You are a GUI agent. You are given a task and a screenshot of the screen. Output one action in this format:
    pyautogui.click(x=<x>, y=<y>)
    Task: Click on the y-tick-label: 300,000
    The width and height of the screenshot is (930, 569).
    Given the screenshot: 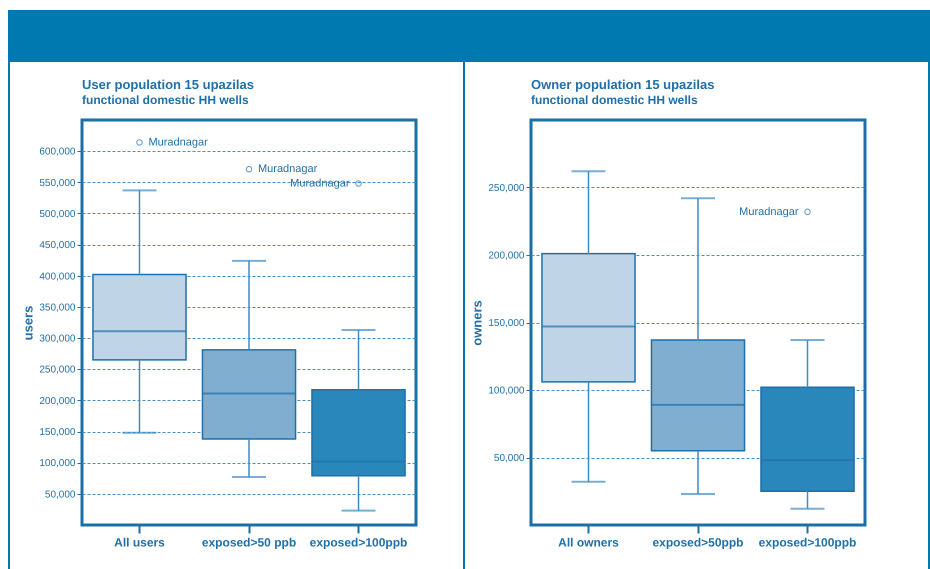 What is the action you would take?
    pyautogui.click(x=57, y=339)
    